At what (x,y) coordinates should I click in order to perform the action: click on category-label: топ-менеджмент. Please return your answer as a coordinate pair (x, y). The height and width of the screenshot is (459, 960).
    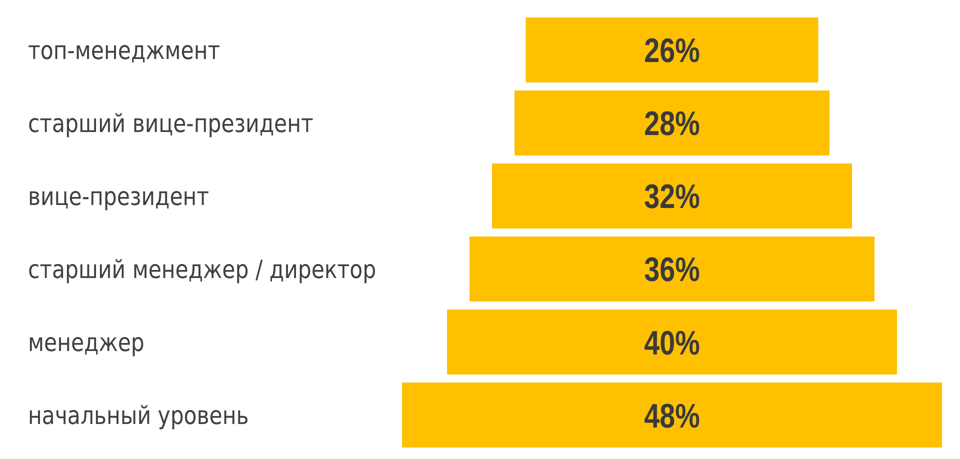
    Looking at the image, I should click on (124, 51).